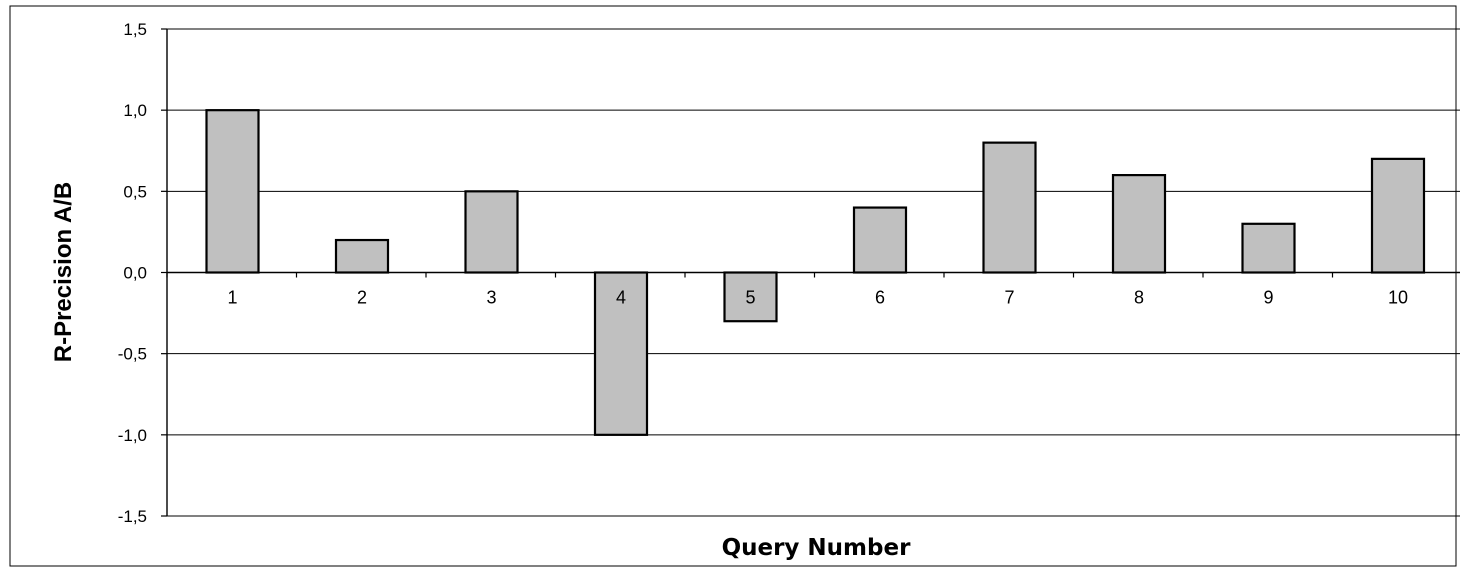  I want to click on y-tick-labels: 1,5 1,0 0,5 0,0 -0,5 -1,0 -1,5, so click(132, 273).